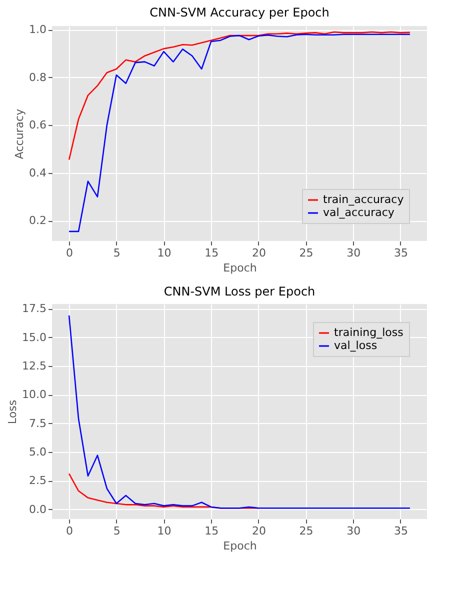  What do you see at coordinates (34, 365) in the screenshot?
I see `y-tick-label: 12.5` at bounding box center [34, 365].